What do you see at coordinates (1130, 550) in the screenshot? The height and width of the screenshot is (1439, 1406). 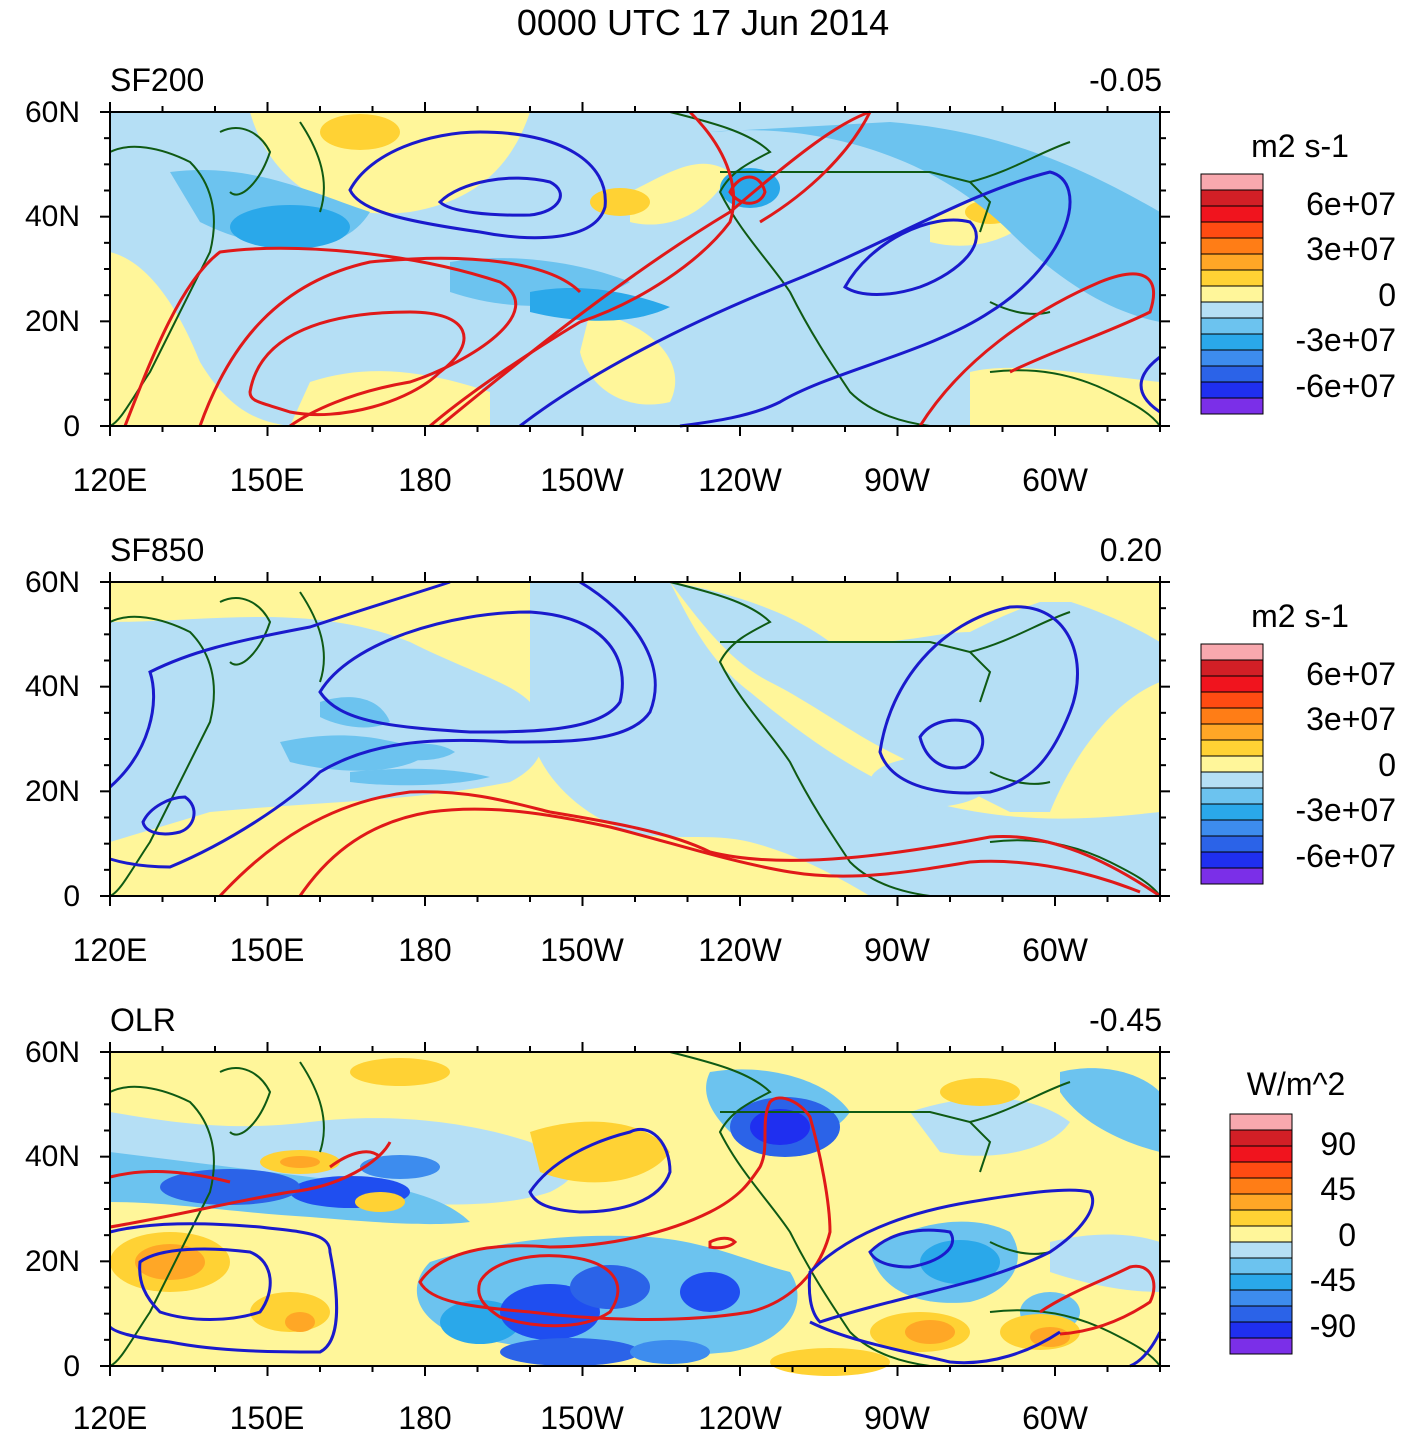 I see `panel-correlation-sf850: 0.20` at bounding box center [1130, 550].